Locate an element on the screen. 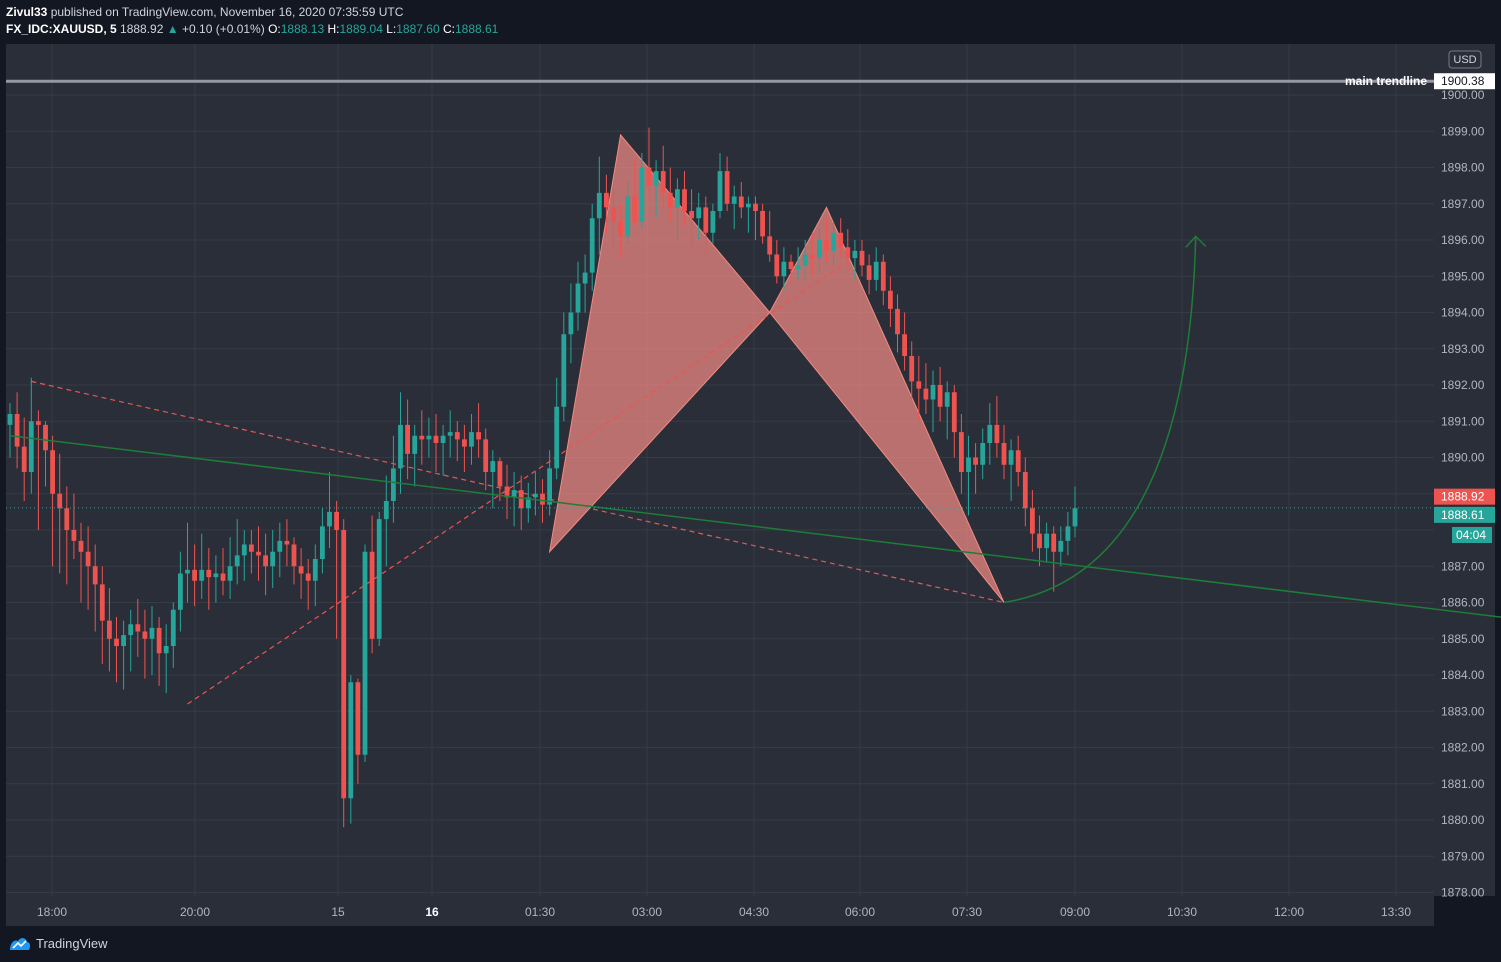 Image resolution: width=1501 pixels, height=962 pixels. y-tick-label: 1896.00 is located at coordinates (1463, 240).